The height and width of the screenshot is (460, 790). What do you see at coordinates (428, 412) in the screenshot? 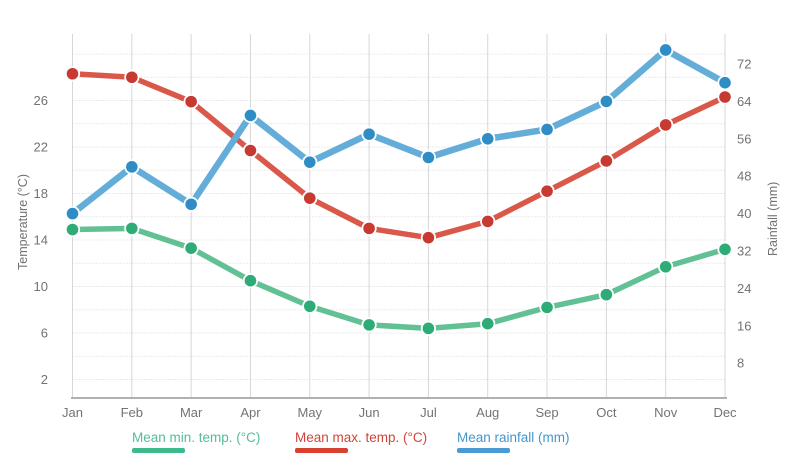
I see `month-label-jul: Jul` at bounding box center [428, 412].